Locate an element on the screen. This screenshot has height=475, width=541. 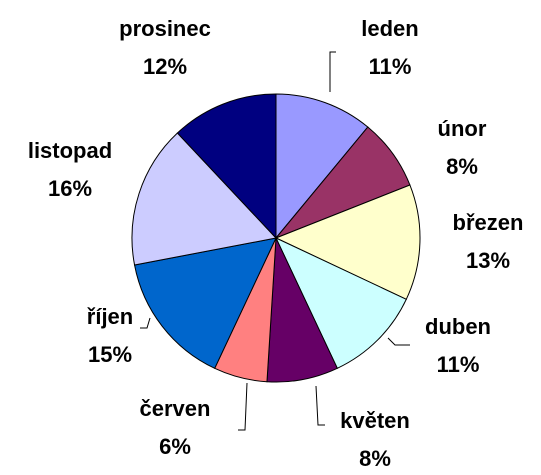
slice-label: březen is located at coordinates (488, 222).